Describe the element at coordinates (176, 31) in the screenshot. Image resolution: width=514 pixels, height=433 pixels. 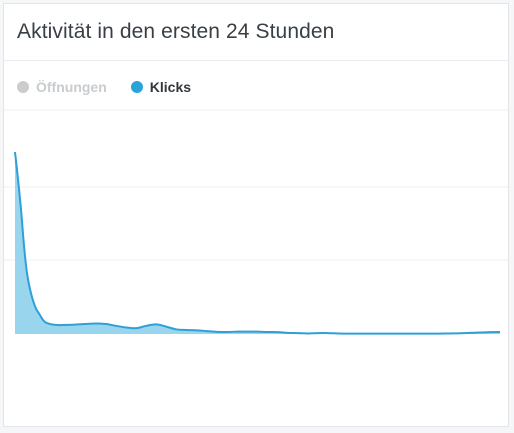
I see `card-title: Aktivität in den ersten 24 Stunden` at that location.